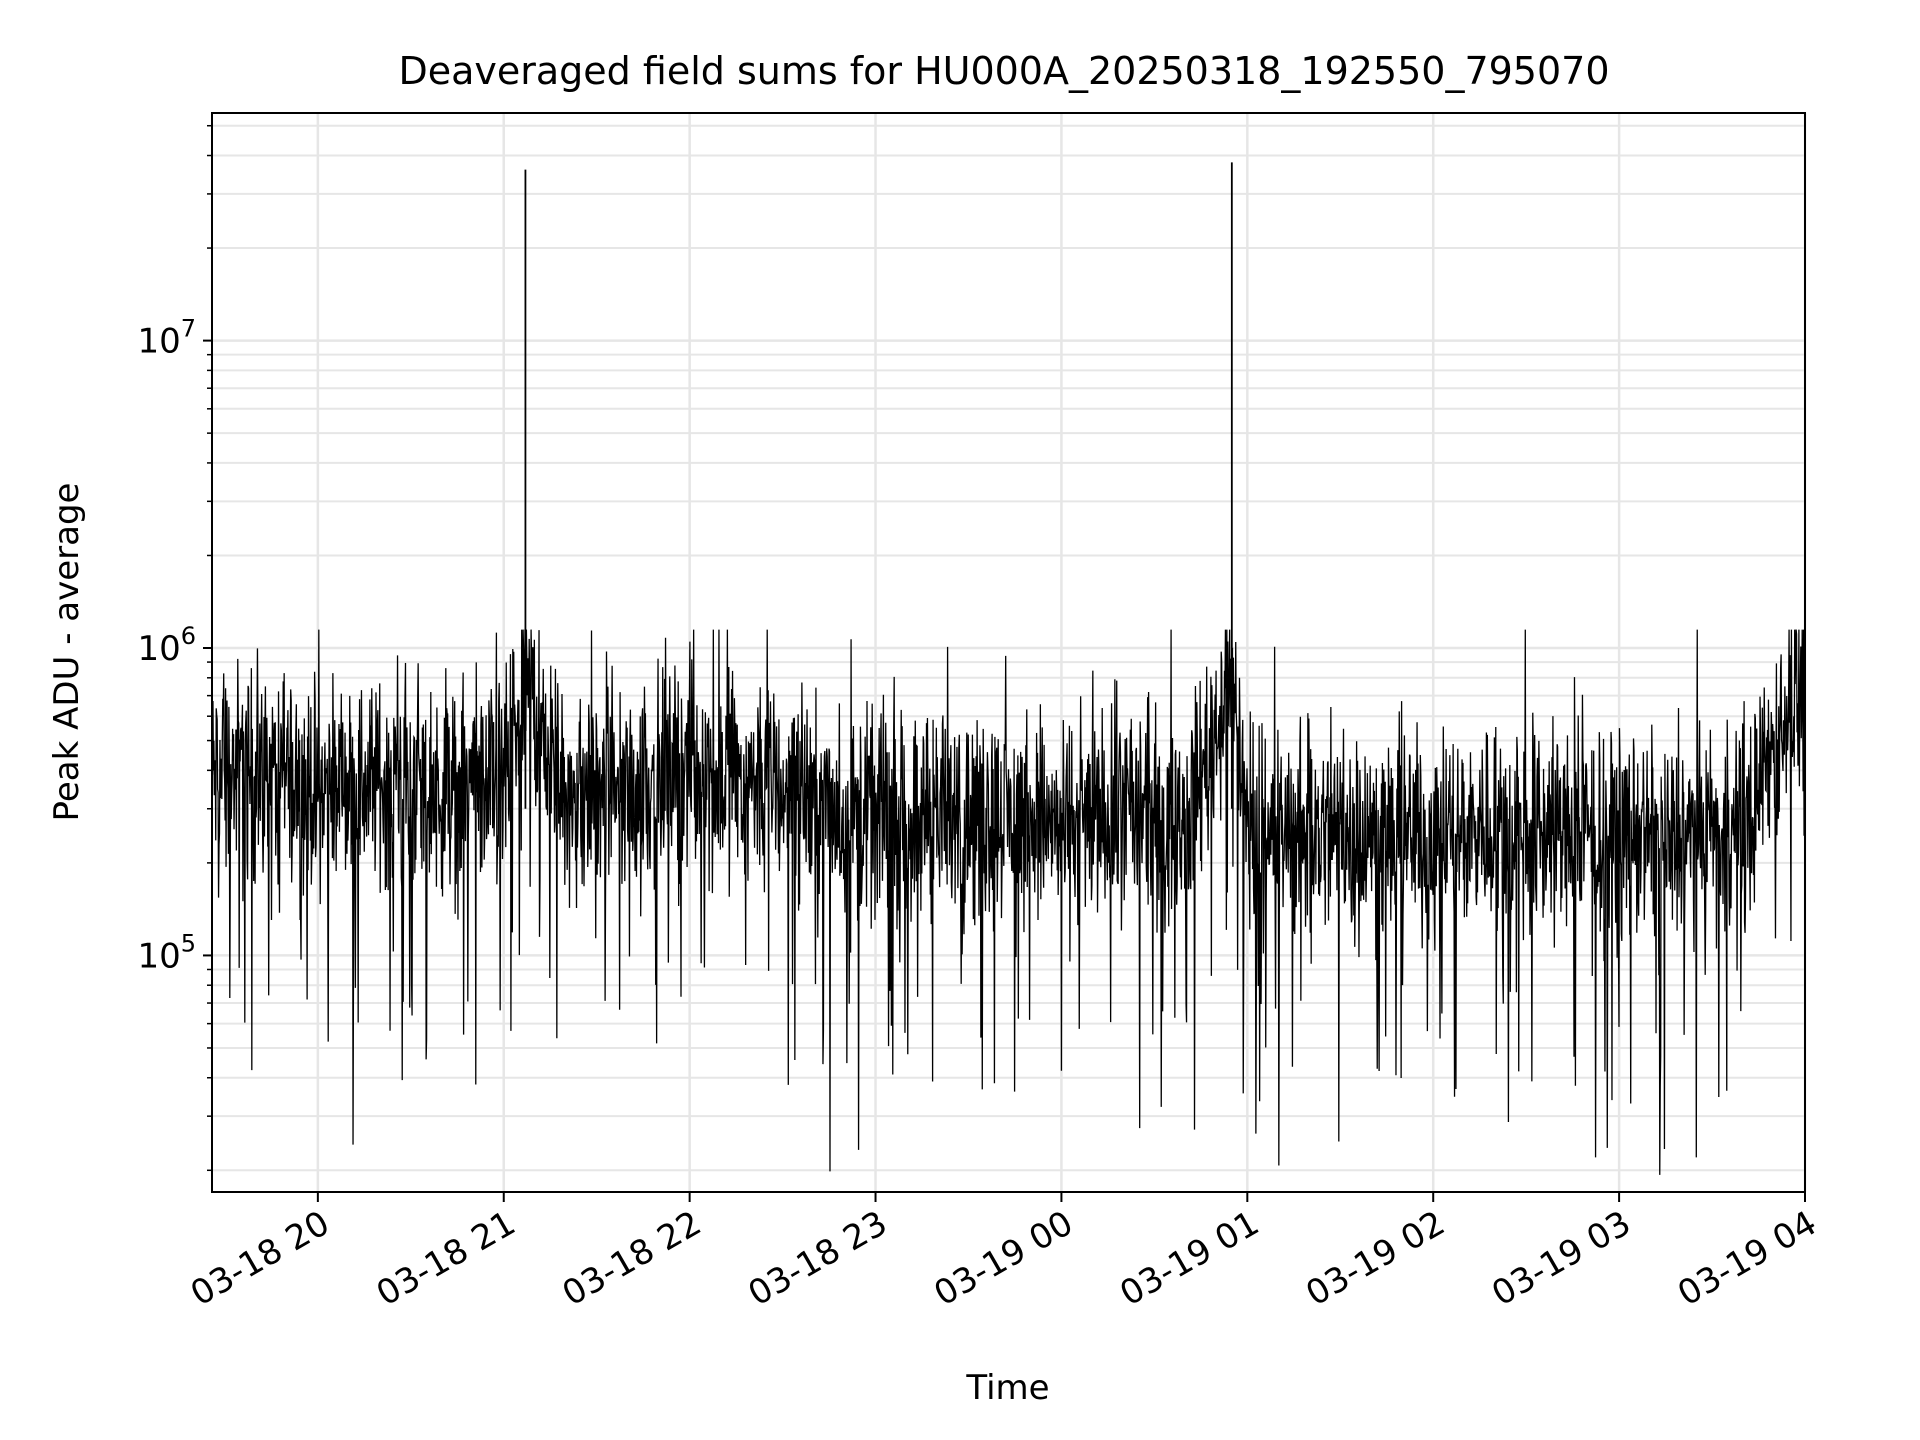 This screenshot has height=1440, width=1920. What do you see at coordinates (166, 952) in the screenshot?
I see `y-tick-label: 10⁵` at bounding box center [166, 952].